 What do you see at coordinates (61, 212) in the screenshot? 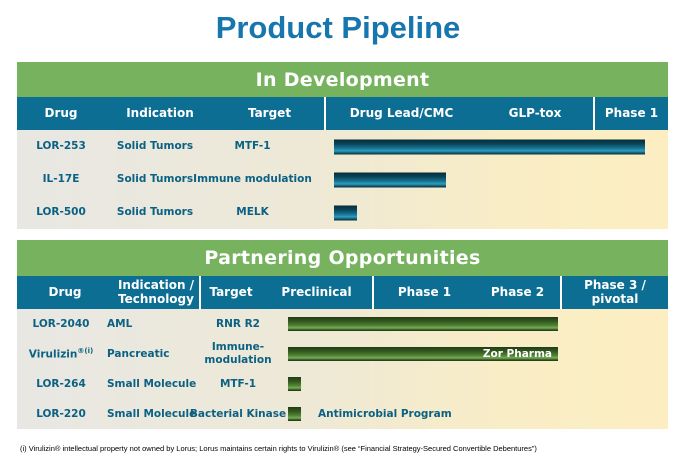
I see `drug-cell: LOR-500` at bounding box center [61, 212].